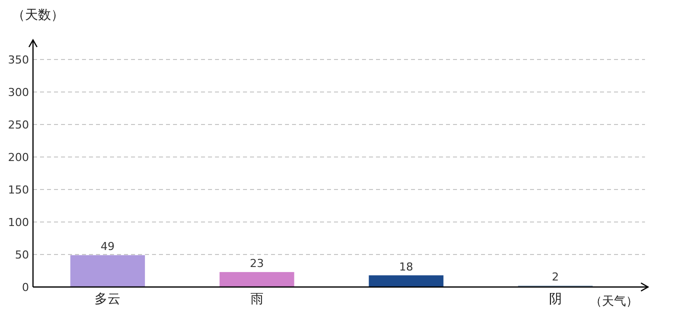 The height and width of the screenshot is (320, 680). Describe the element at coordinates (18, 190) in the screenshot. I see `y-tick-label: 150` at that location.